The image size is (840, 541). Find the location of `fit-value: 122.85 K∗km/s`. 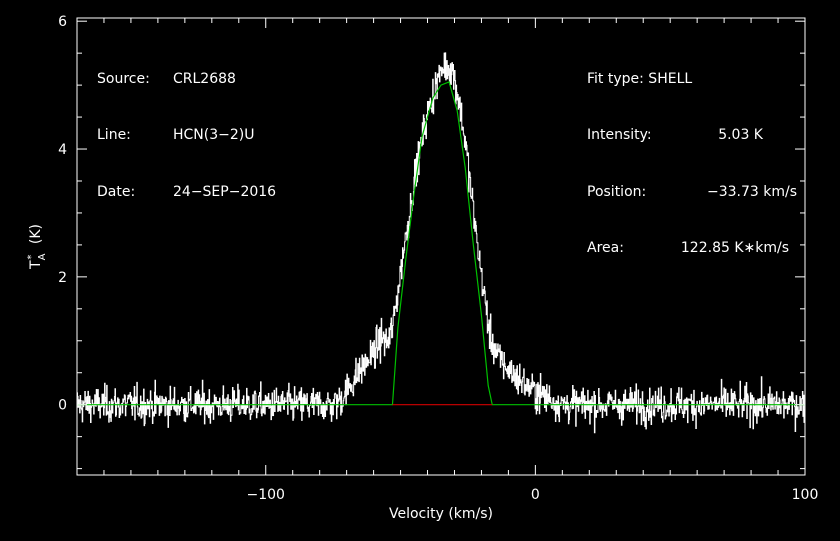

fit-value: 122.85 K∗km/s is located at coordinates (734, 247).